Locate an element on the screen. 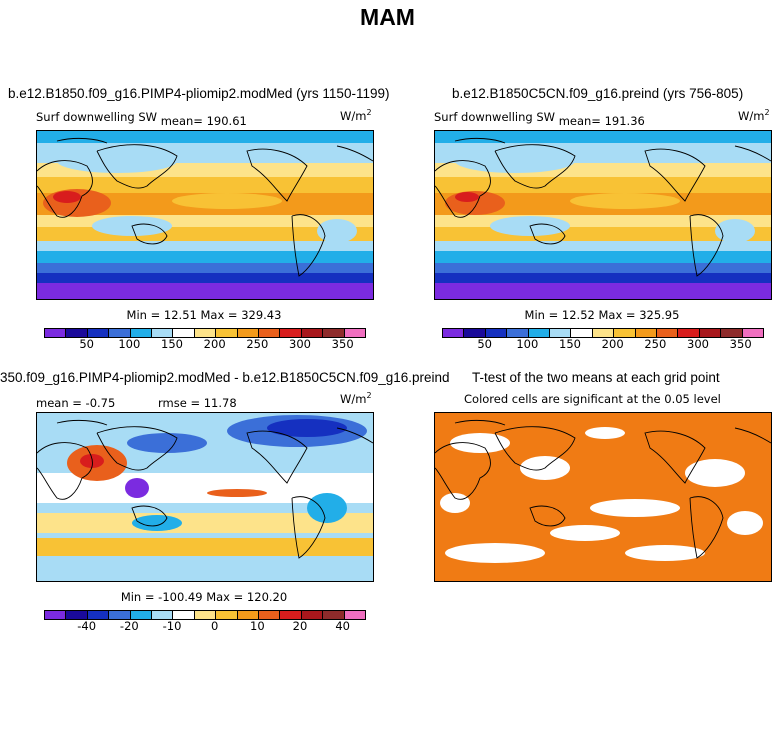  panel4-map is located at coordinates (603, 497).